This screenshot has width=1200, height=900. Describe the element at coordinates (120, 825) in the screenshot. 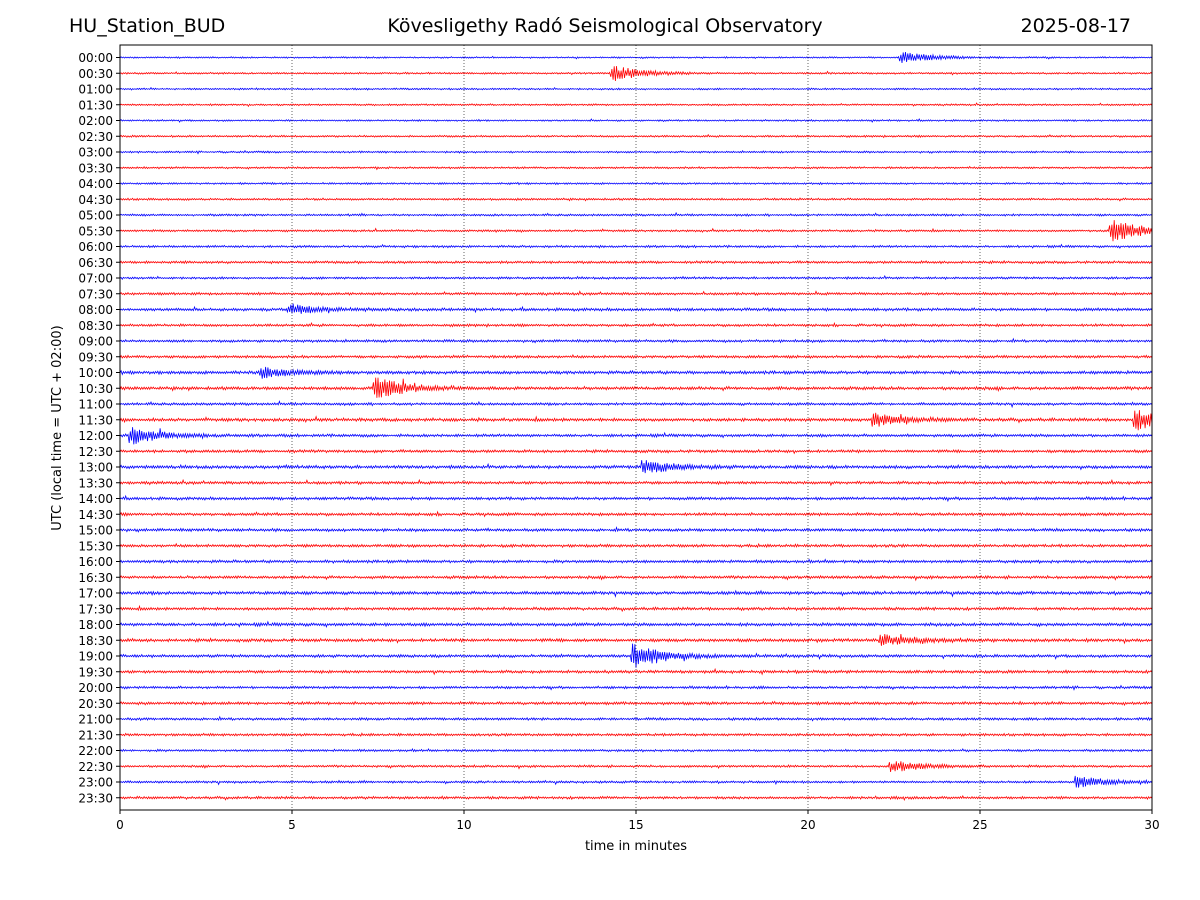

I see `x-tick-label: 0` at that location.